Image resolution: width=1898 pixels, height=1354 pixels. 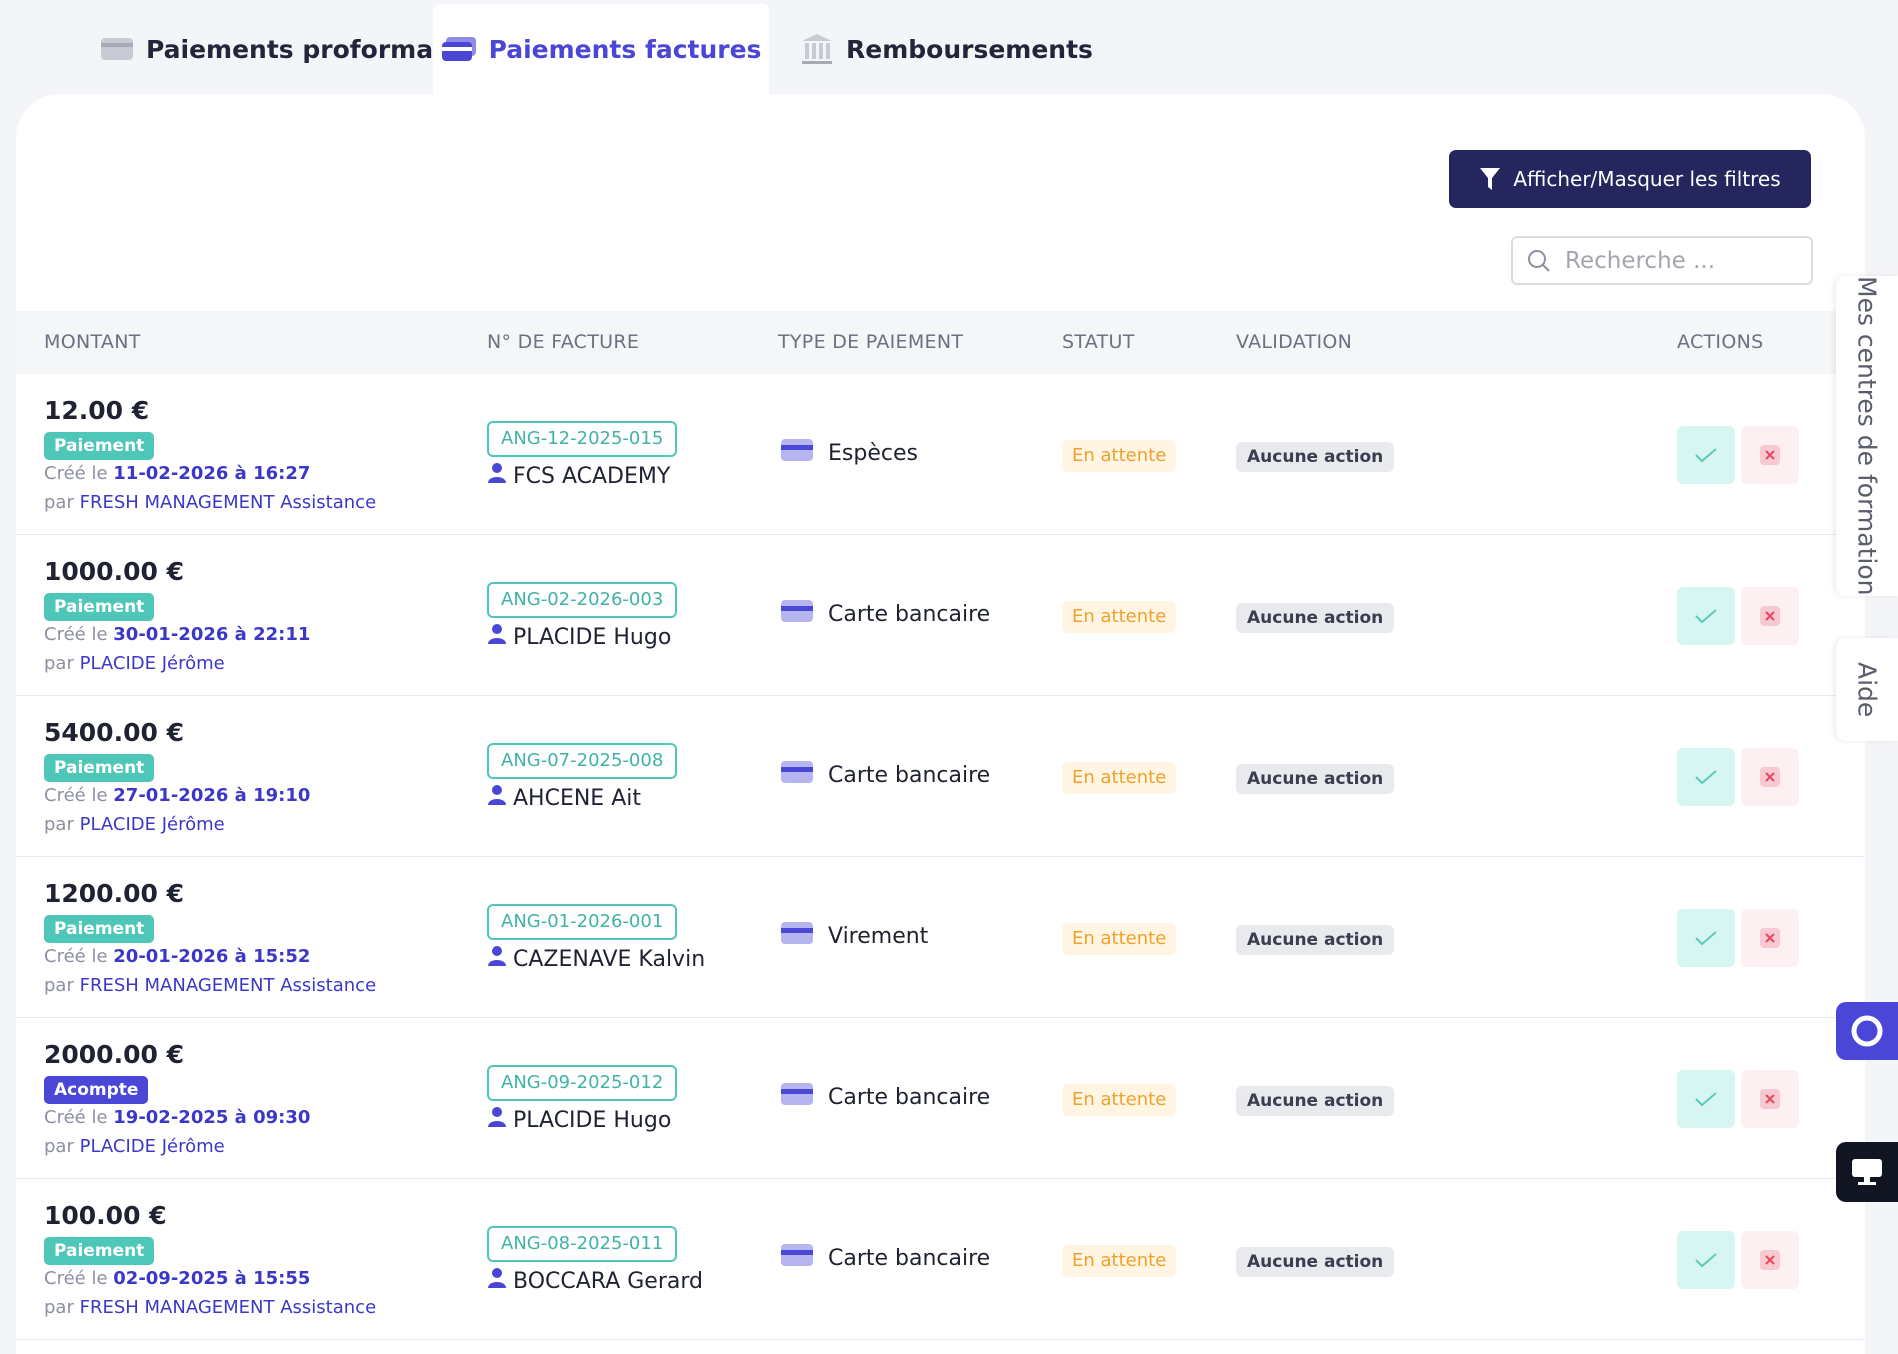 I want to click on search-icon, so click(x=1539, y=260).